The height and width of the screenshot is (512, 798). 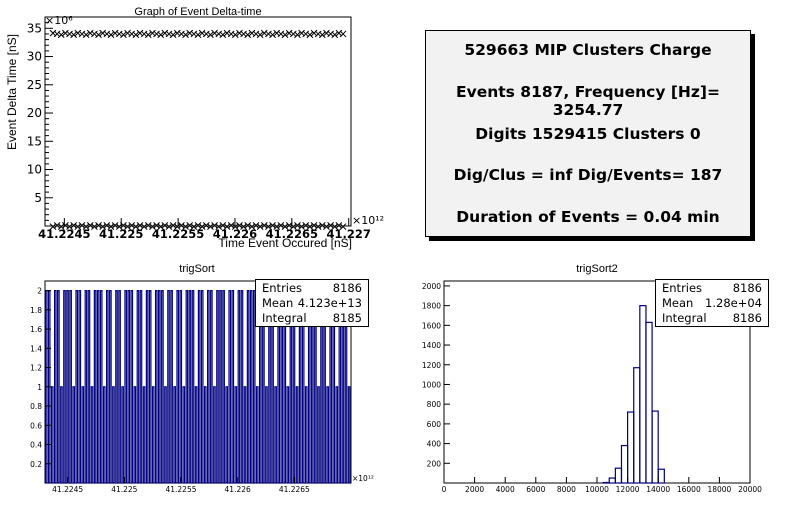 I want to click on y-tick-label: 0.2, so click(x=36, y=464).